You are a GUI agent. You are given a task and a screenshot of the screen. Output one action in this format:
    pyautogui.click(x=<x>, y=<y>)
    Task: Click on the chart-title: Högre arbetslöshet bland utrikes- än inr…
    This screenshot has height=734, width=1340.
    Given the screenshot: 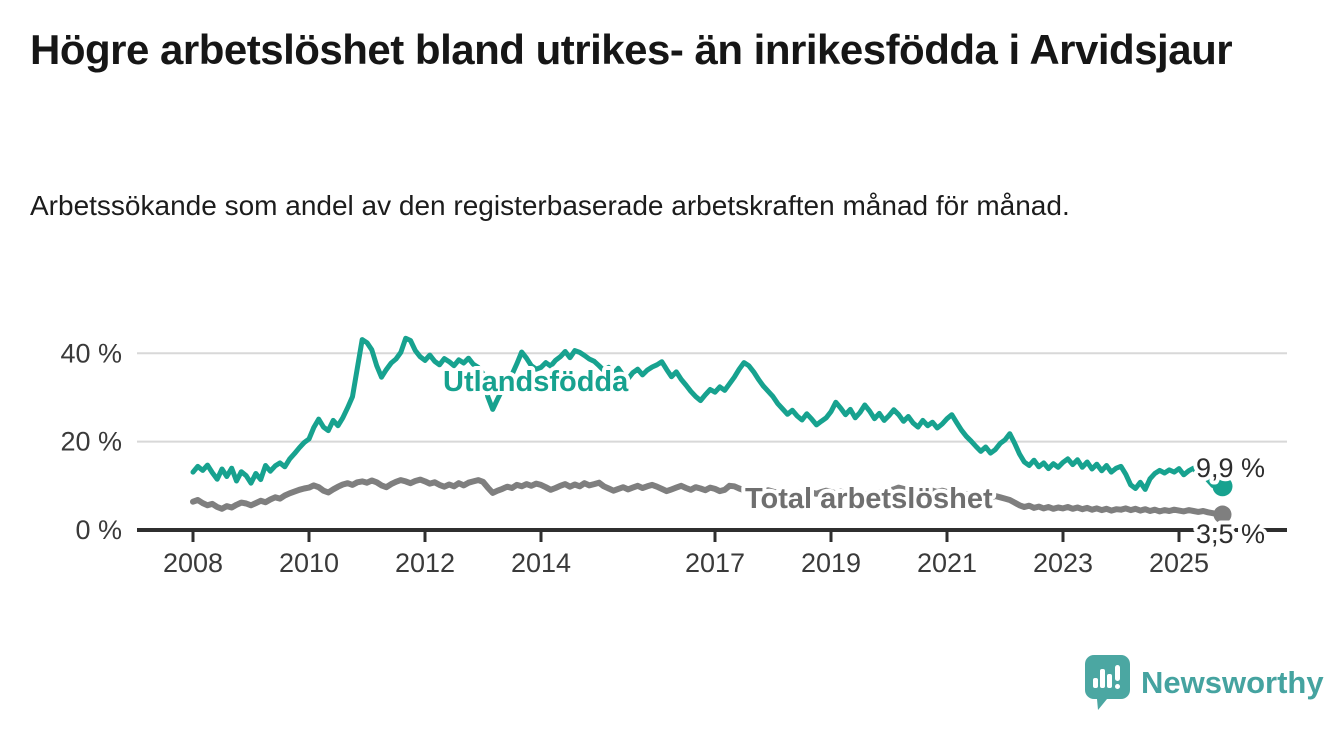 What is the action you would take?
    pyautogui.click(x=631, y=49)
    